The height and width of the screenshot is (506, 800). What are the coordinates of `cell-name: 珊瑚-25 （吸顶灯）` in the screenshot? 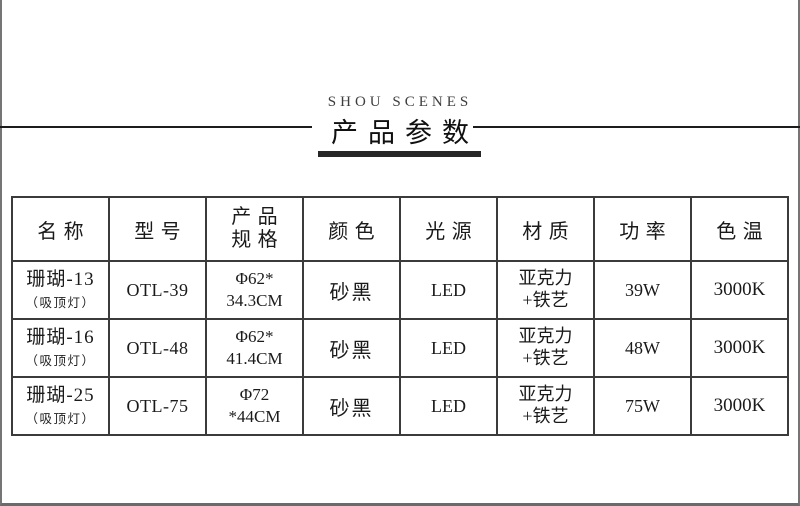 It's located at (60, 406).